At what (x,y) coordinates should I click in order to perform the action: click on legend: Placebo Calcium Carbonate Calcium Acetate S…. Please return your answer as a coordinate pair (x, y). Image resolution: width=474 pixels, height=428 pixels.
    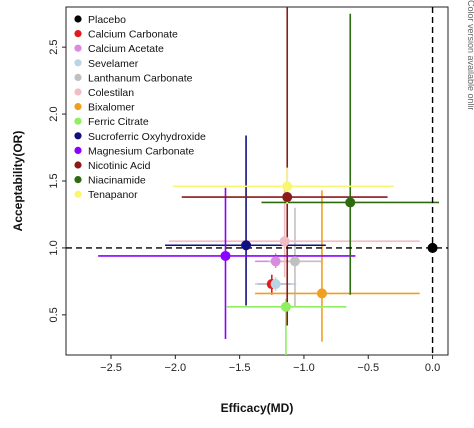
    Looking at the image, I should click on (140, 107).